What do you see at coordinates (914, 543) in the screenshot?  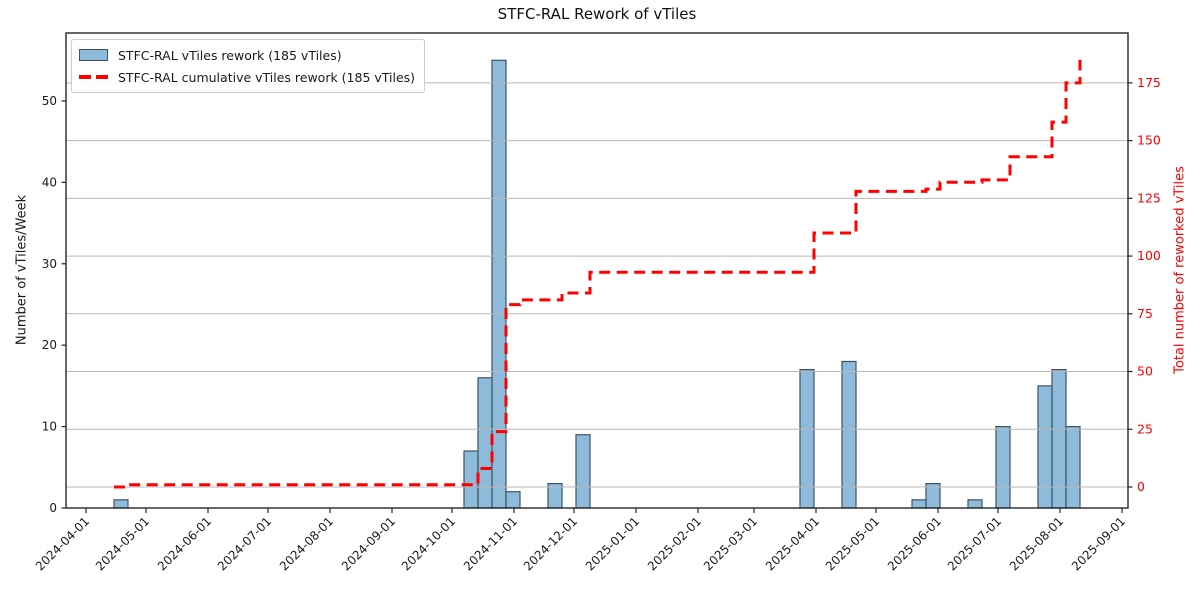 I see `x-tick-label: 2025-06-01` at bounding box center [914, 543].